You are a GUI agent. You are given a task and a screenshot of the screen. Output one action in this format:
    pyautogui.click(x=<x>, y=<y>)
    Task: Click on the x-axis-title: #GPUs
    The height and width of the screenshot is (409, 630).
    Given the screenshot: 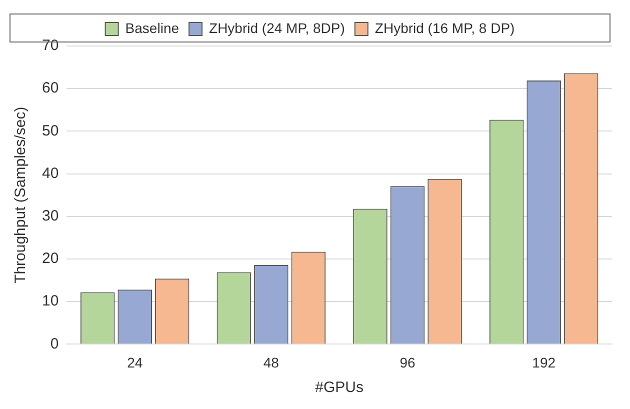 What is the action you would take?
    pyautogui.click(x=339, y=387)
    